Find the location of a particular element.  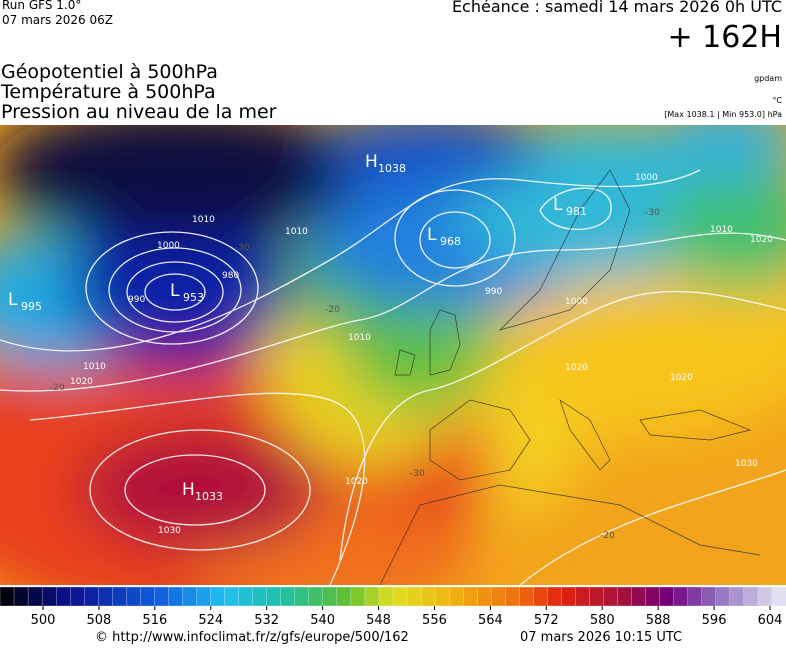

colorbar-label: 572 is located at coordinates (546, 620).